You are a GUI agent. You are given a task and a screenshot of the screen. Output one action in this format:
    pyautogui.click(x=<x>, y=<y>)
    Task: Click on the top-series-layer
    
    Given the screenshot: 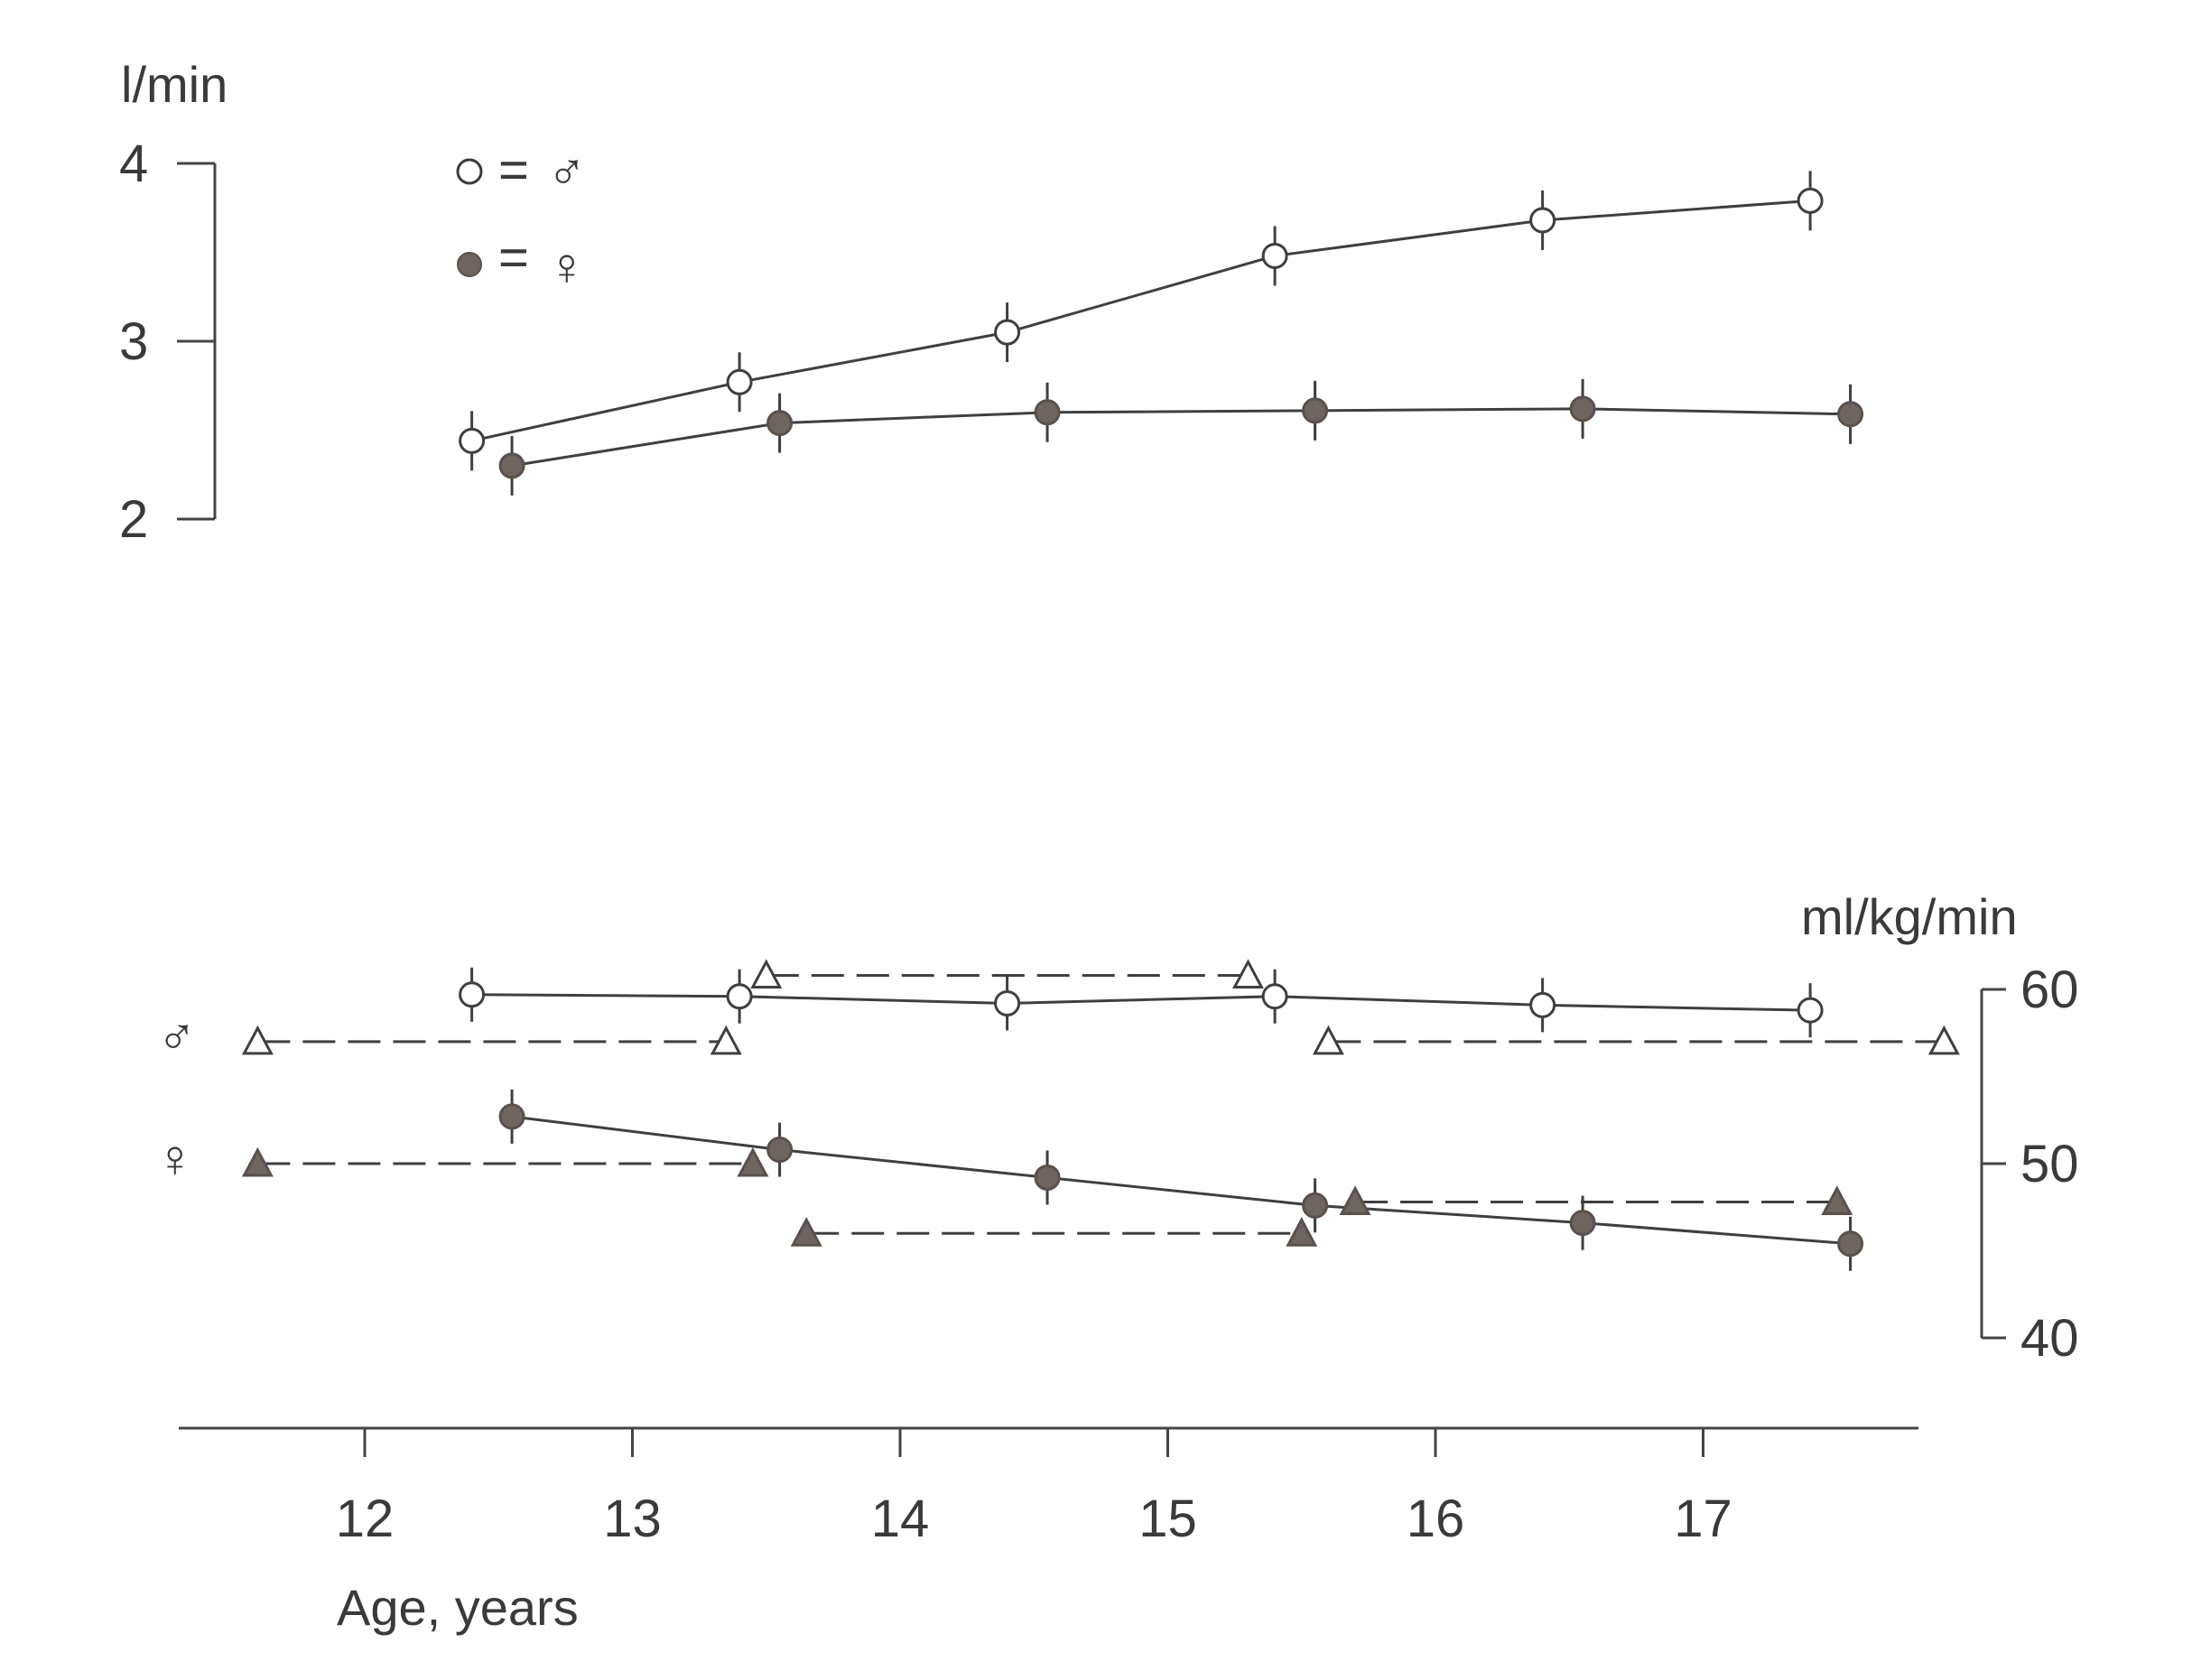 What is the action you would take?
    pyautogui.click(x=1161, y=334)
    